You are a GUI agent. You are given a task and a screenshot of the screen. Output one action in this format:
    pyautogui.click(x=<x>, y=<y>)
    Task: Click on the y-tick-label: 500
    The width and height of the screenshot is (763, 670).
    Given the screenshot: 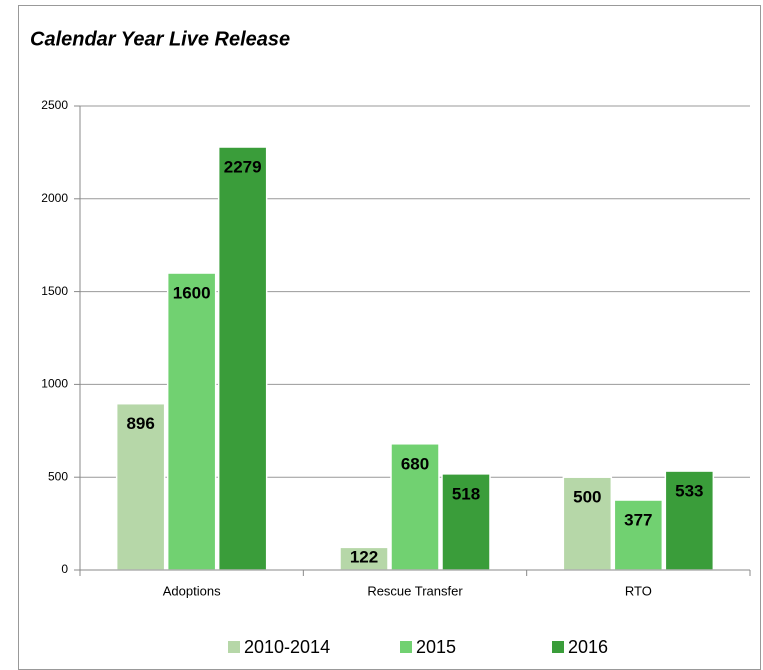 What is the action you would take?
    pyautogui.click(x=58, y=476)
    